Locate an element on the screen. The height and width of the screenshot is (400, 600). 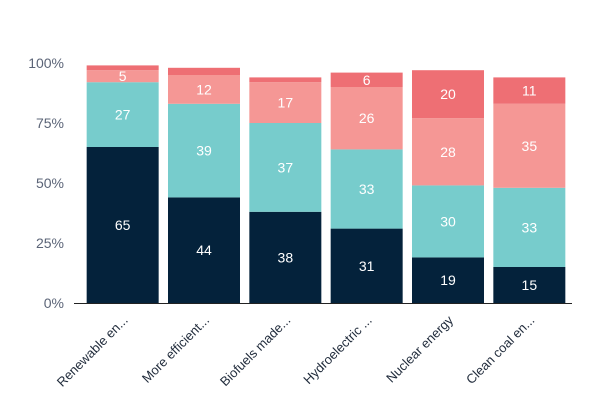
data-label: 6 is located at coordinates (367, 80).